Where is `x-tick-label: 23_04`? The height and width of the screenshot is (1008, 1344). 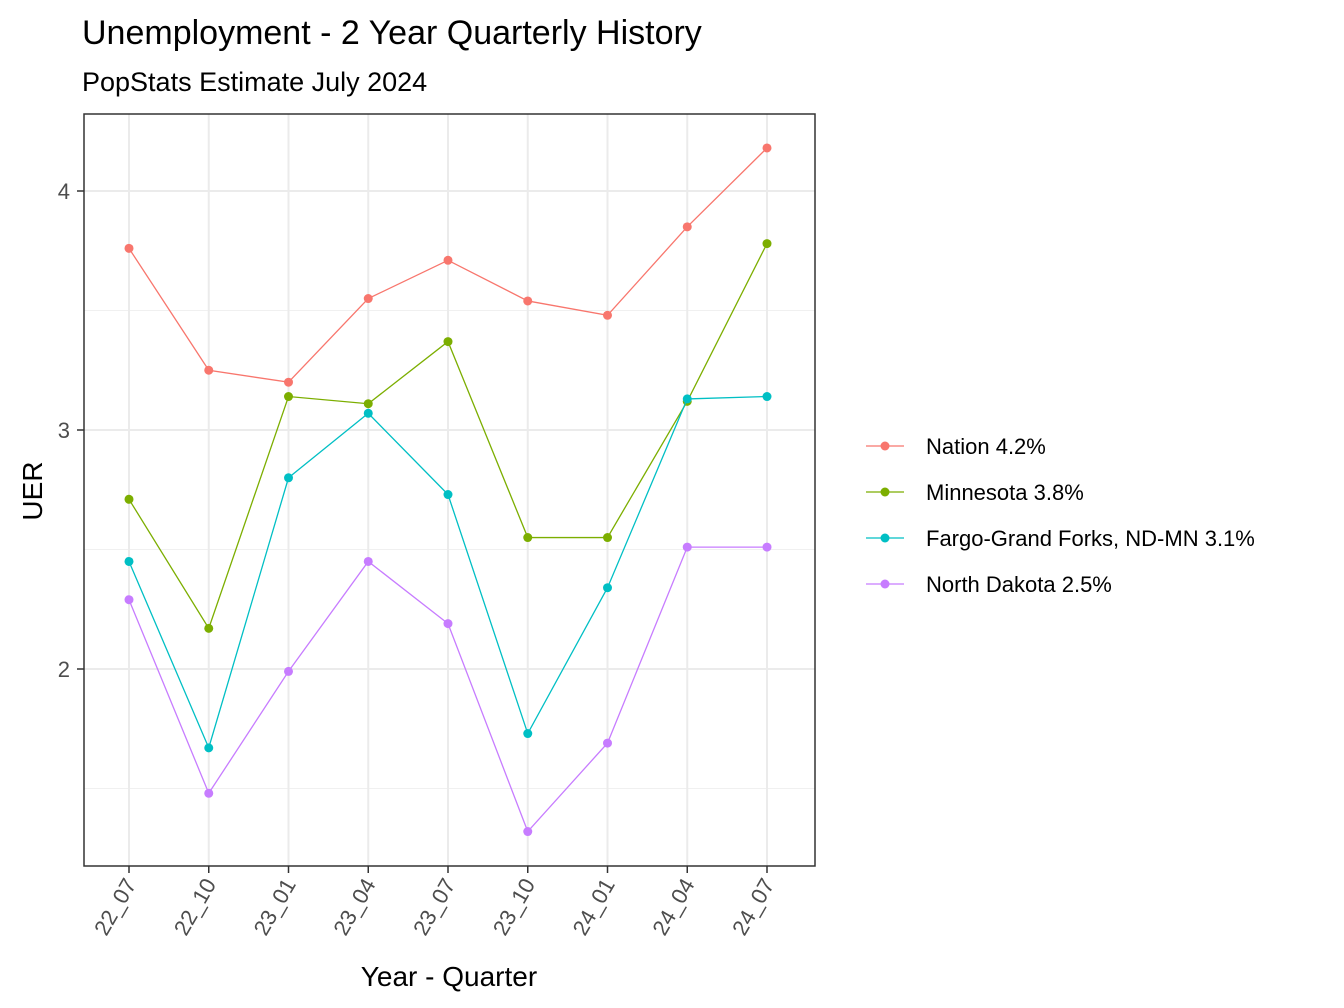
x-tick-label: 23_04 is located at coordinates (354, 906).